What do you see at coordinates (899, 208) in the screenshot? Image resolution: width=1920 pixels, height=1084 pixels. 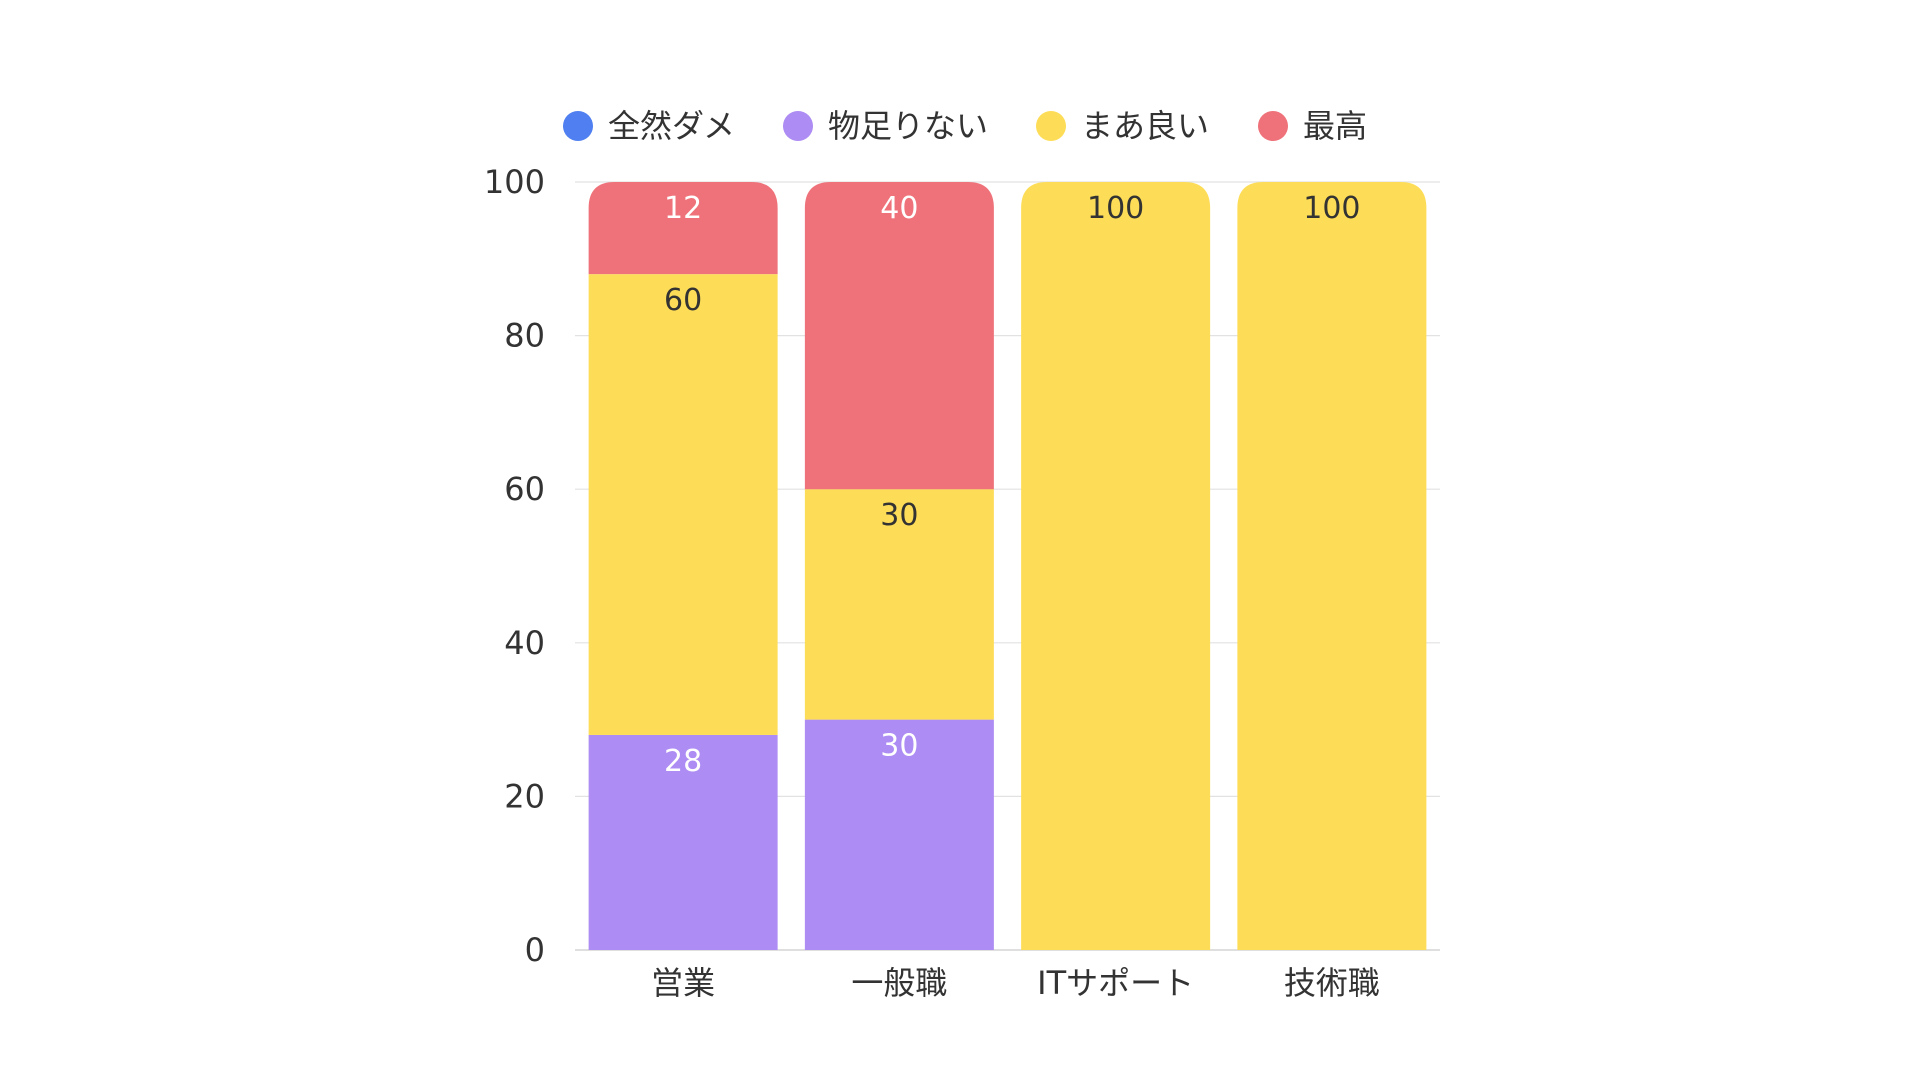 I see `data-label: 40` at bounding box center [899, 208].